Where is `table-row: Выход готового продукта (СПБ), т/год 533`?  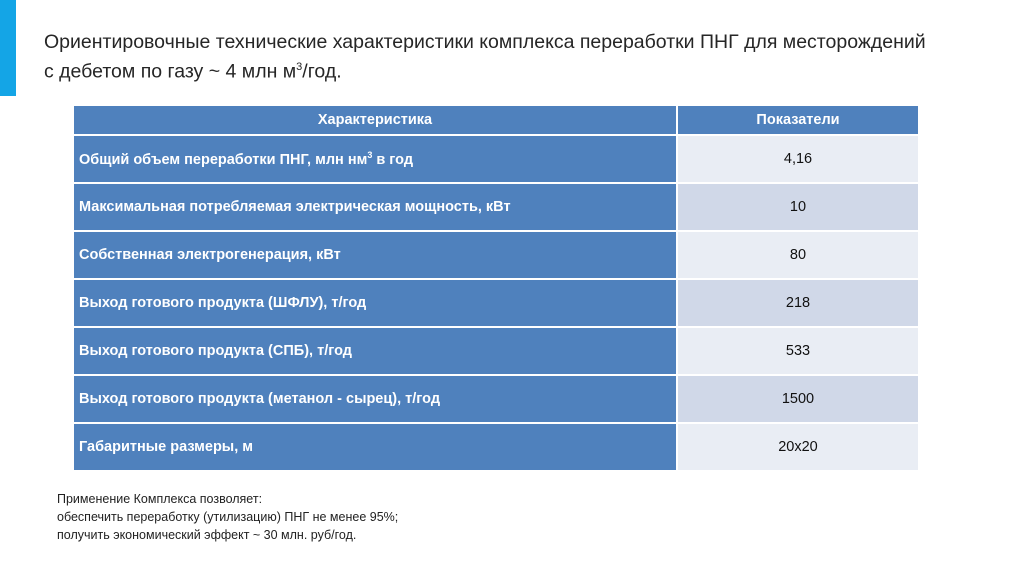 table-row: Выход готового продукта (СПБ), т/год 533 is located at coordinates (496, 351).